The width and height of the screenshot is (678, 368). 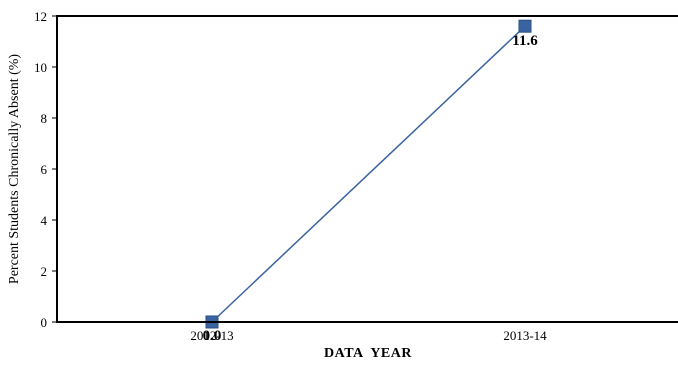 What do you see at coordinates (44, 118) in the screenshot?
I see `y-tick-label: 8` at bounding box center [44, 118].